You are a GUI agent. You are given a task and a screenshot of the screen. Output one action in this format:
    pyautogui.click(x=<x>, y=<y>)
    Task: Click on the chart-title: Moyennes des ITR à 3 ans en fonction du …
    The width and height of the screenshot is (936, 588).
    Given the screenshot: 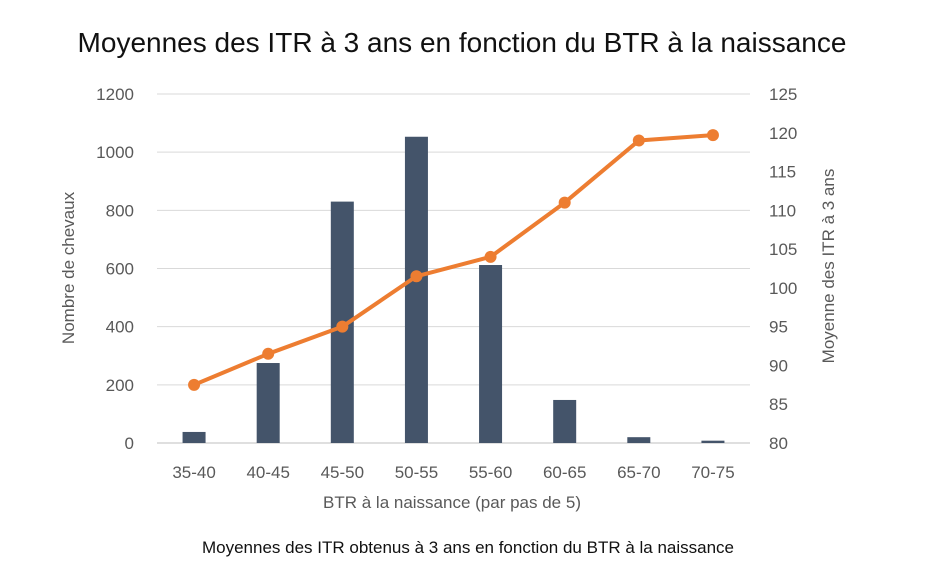 What is the action you would take?
    pyautogui.click(x=462, y=42)
    